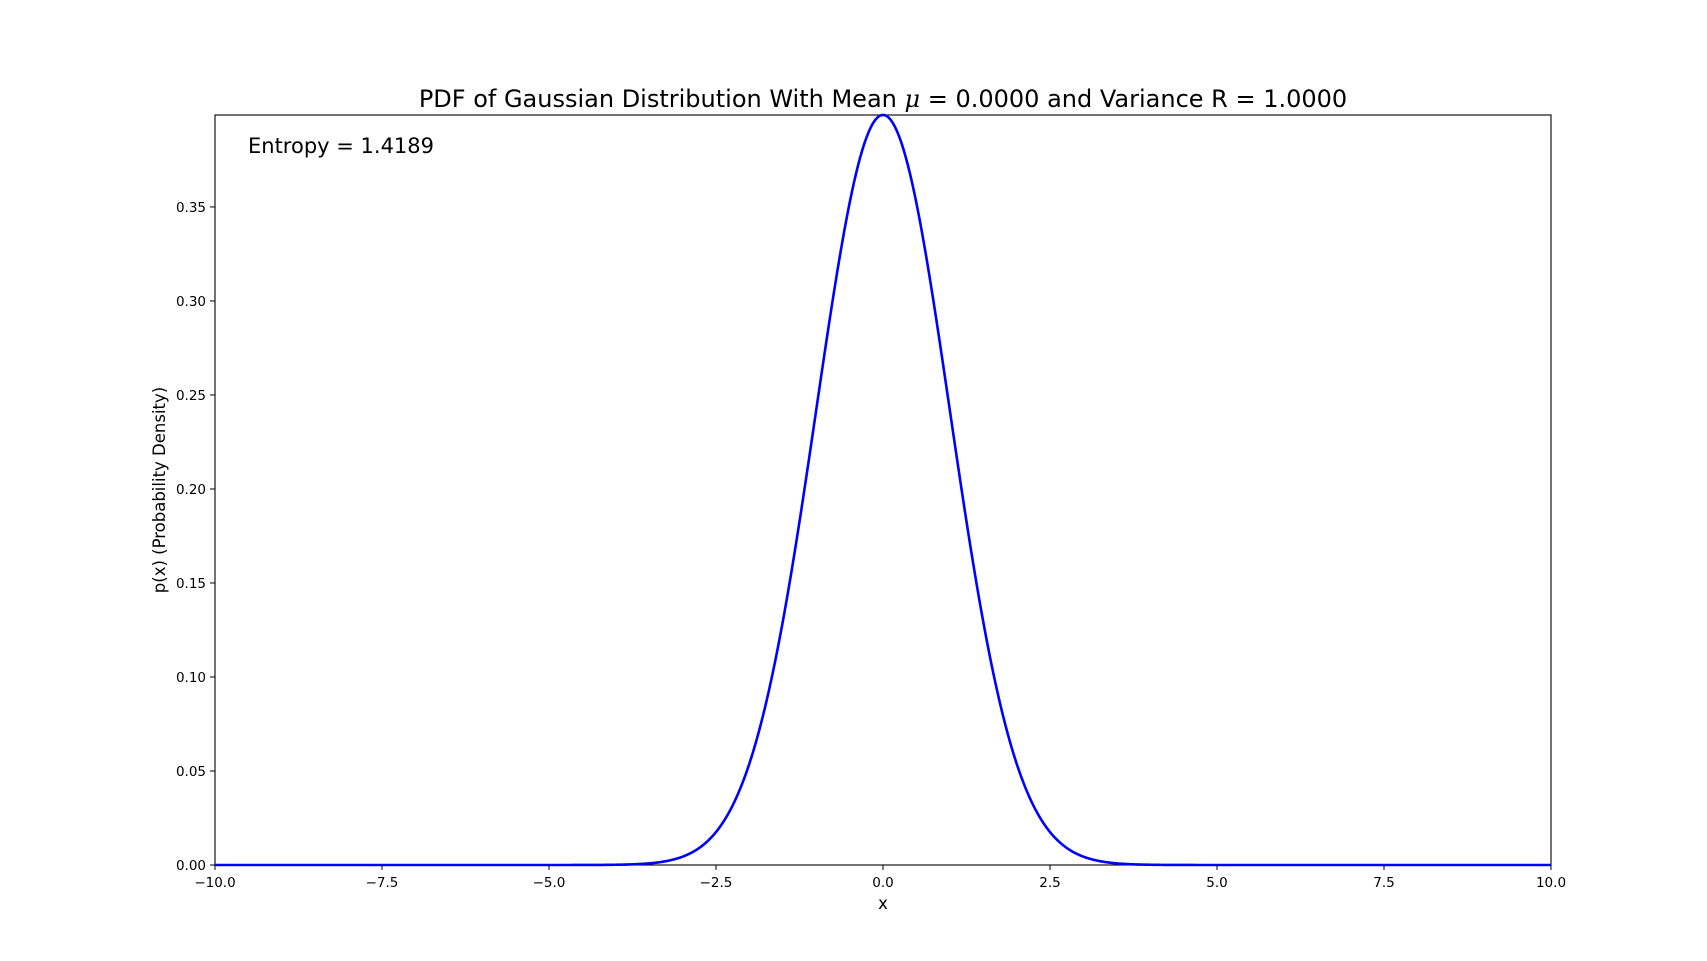 The height and width of the screenshot is (961, 1707). I want to click on y-axis-ticks: 0.00 0.05 0.10 0.15 0.20 0.25 0.30 0.35, so click(195, 537).